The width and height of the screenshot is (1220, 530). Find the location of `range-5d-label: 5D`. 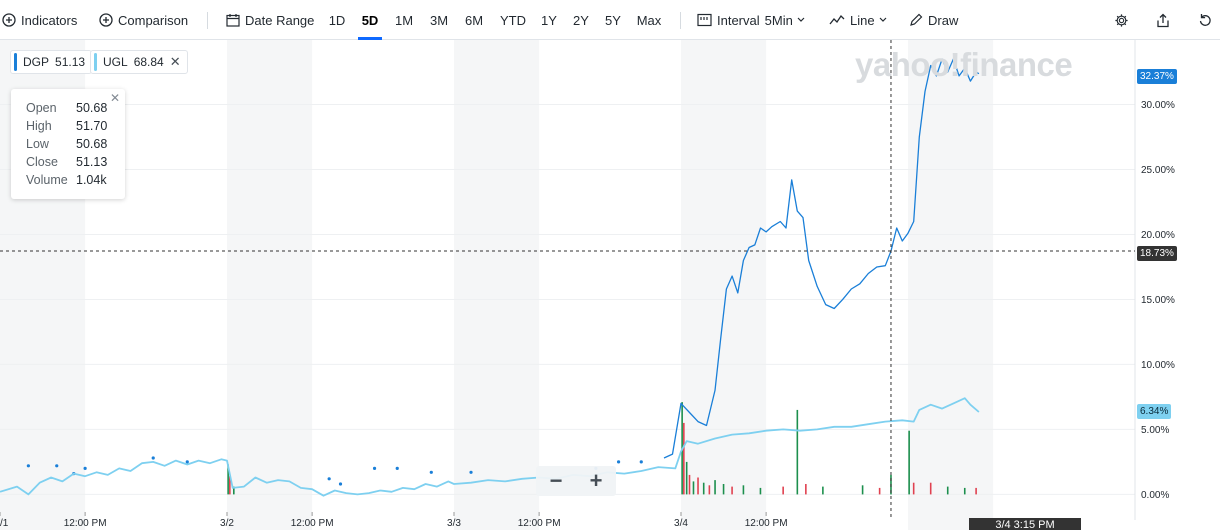

range-5d-label: 5D is located at coordinates (370, 20).